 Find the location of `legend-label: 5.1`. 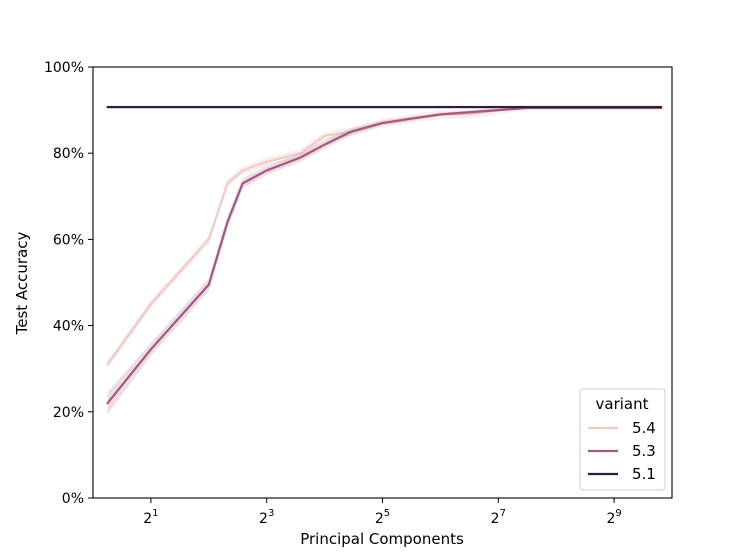

legend-label: 5.1 is located at coordinates (644, 474).